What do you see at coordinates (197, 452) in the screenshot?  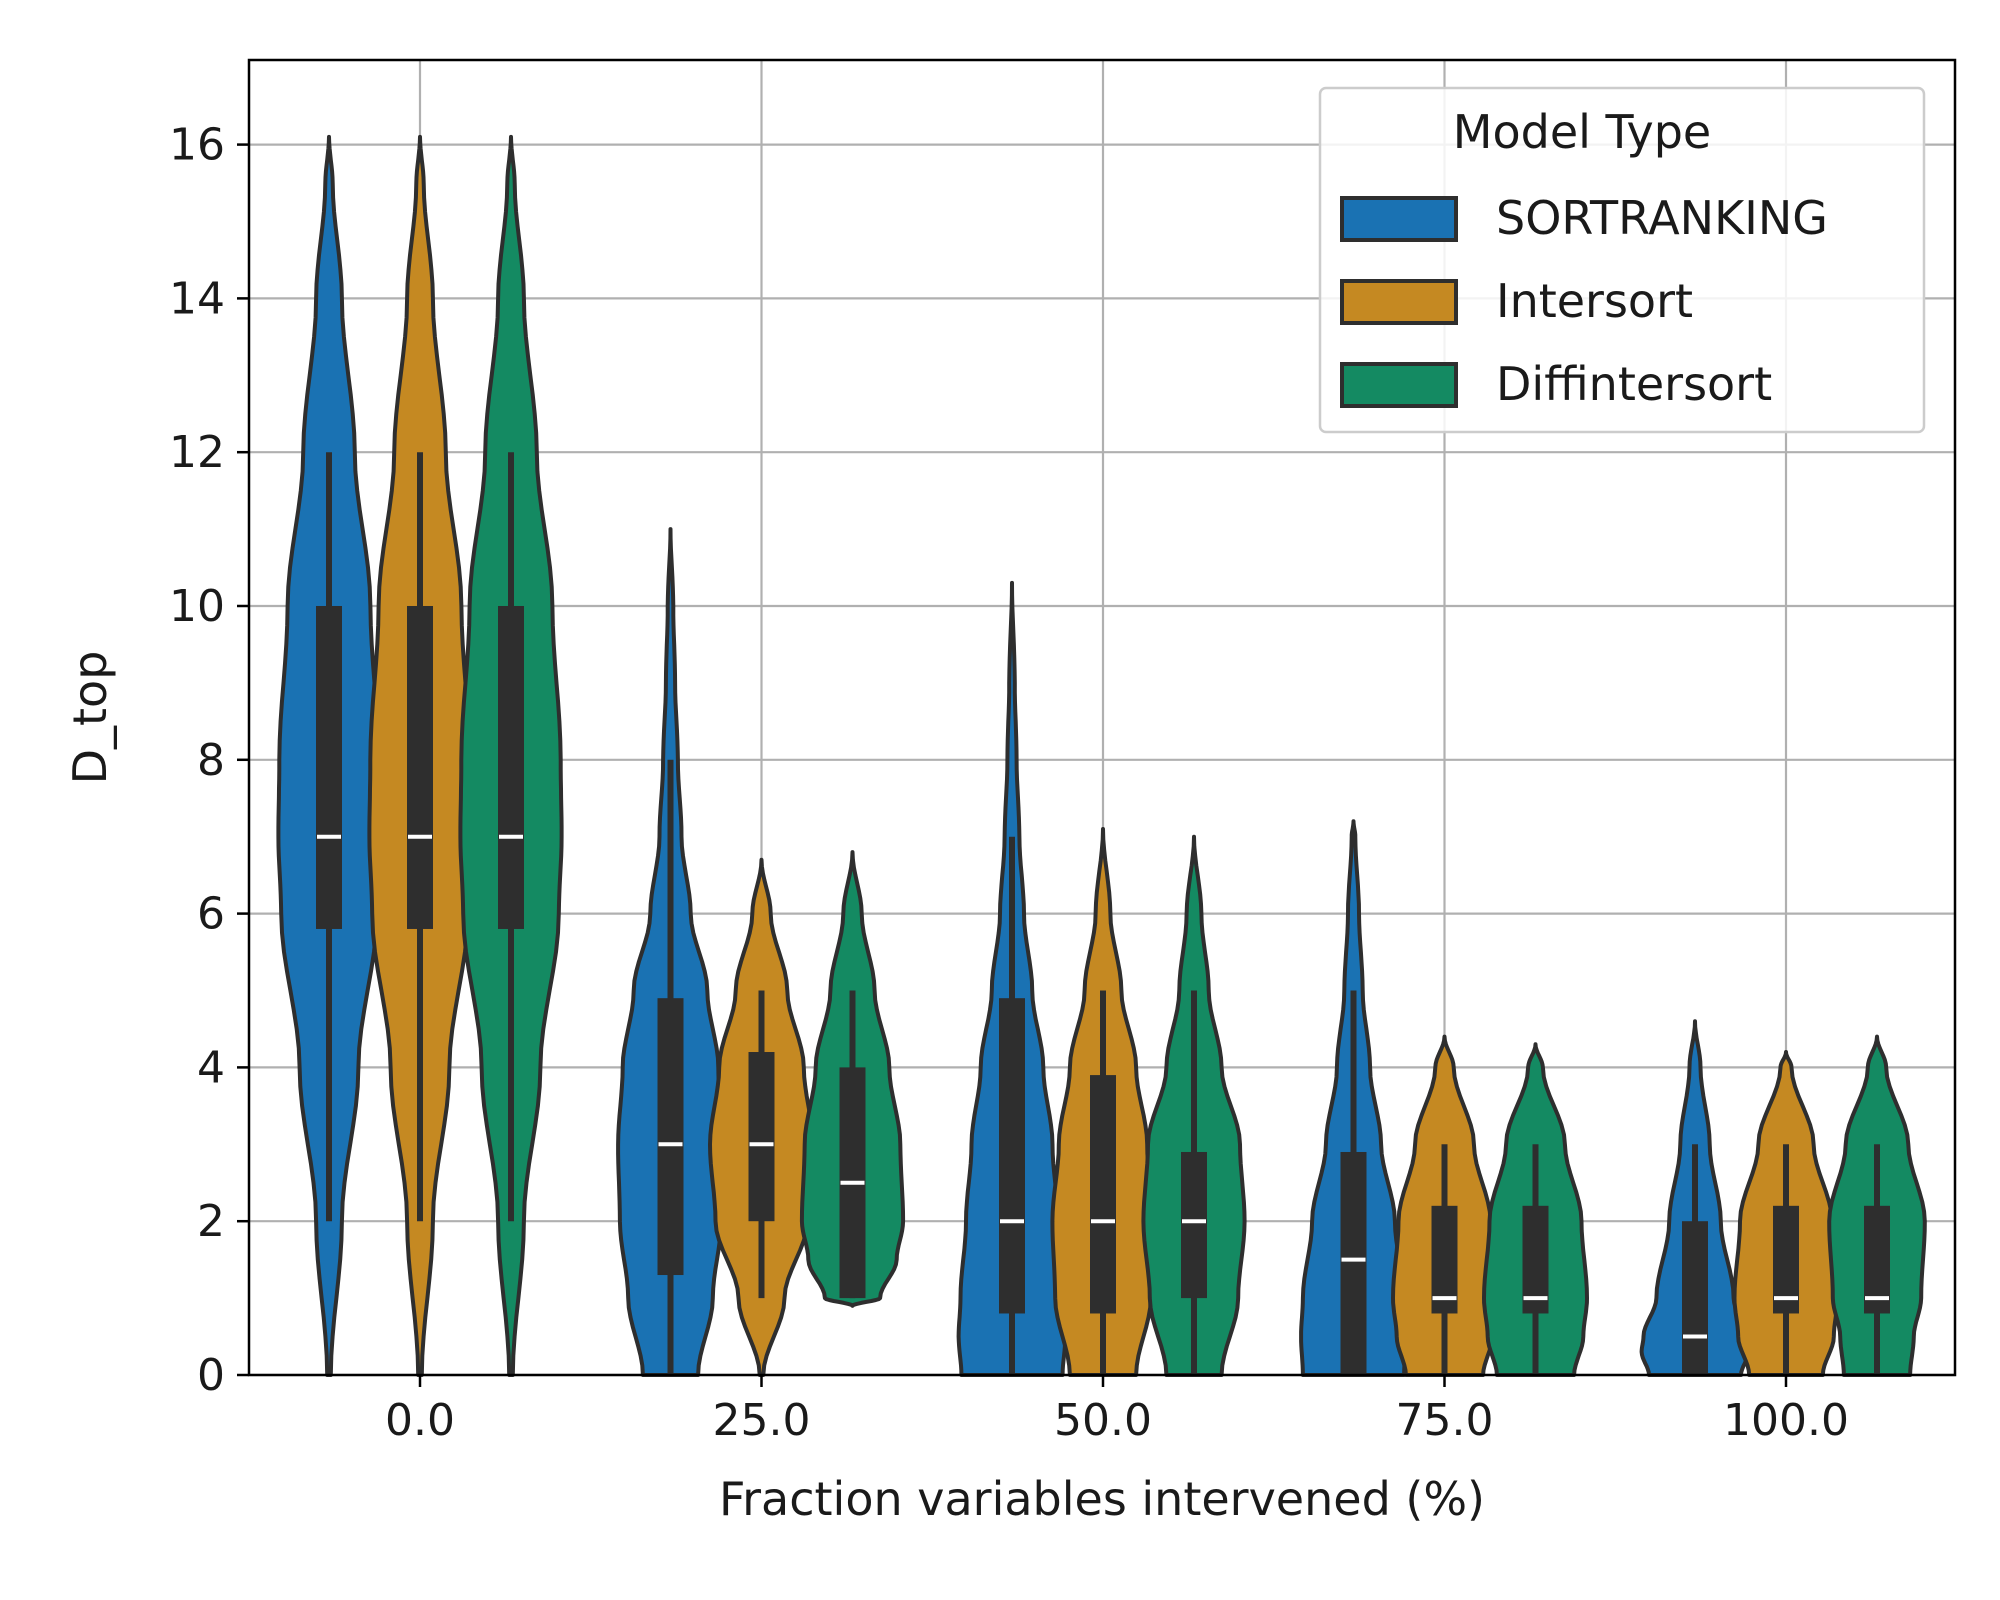 I see `y-tick-label: 12` at bounding box center [197, 452].